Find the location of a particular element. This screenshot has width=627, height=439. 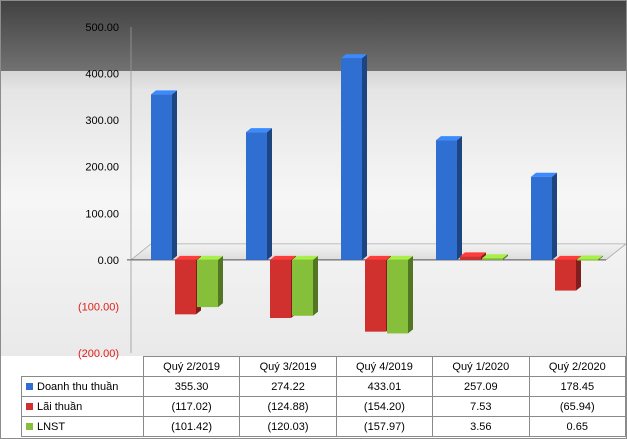

data-cell: 3.56 is located at coordinates (481, 426).